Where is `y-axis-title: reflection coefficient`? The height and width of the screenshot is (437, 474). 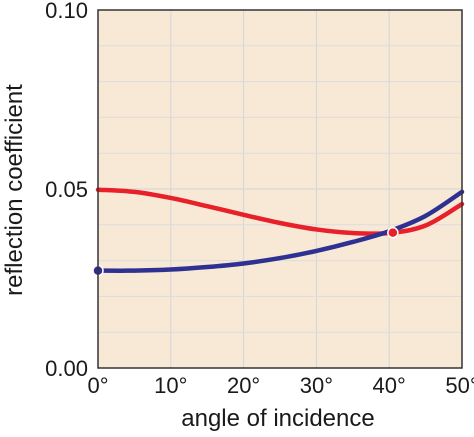
y-axis-title: reflection coefficient is located at coordinates (14, 190).